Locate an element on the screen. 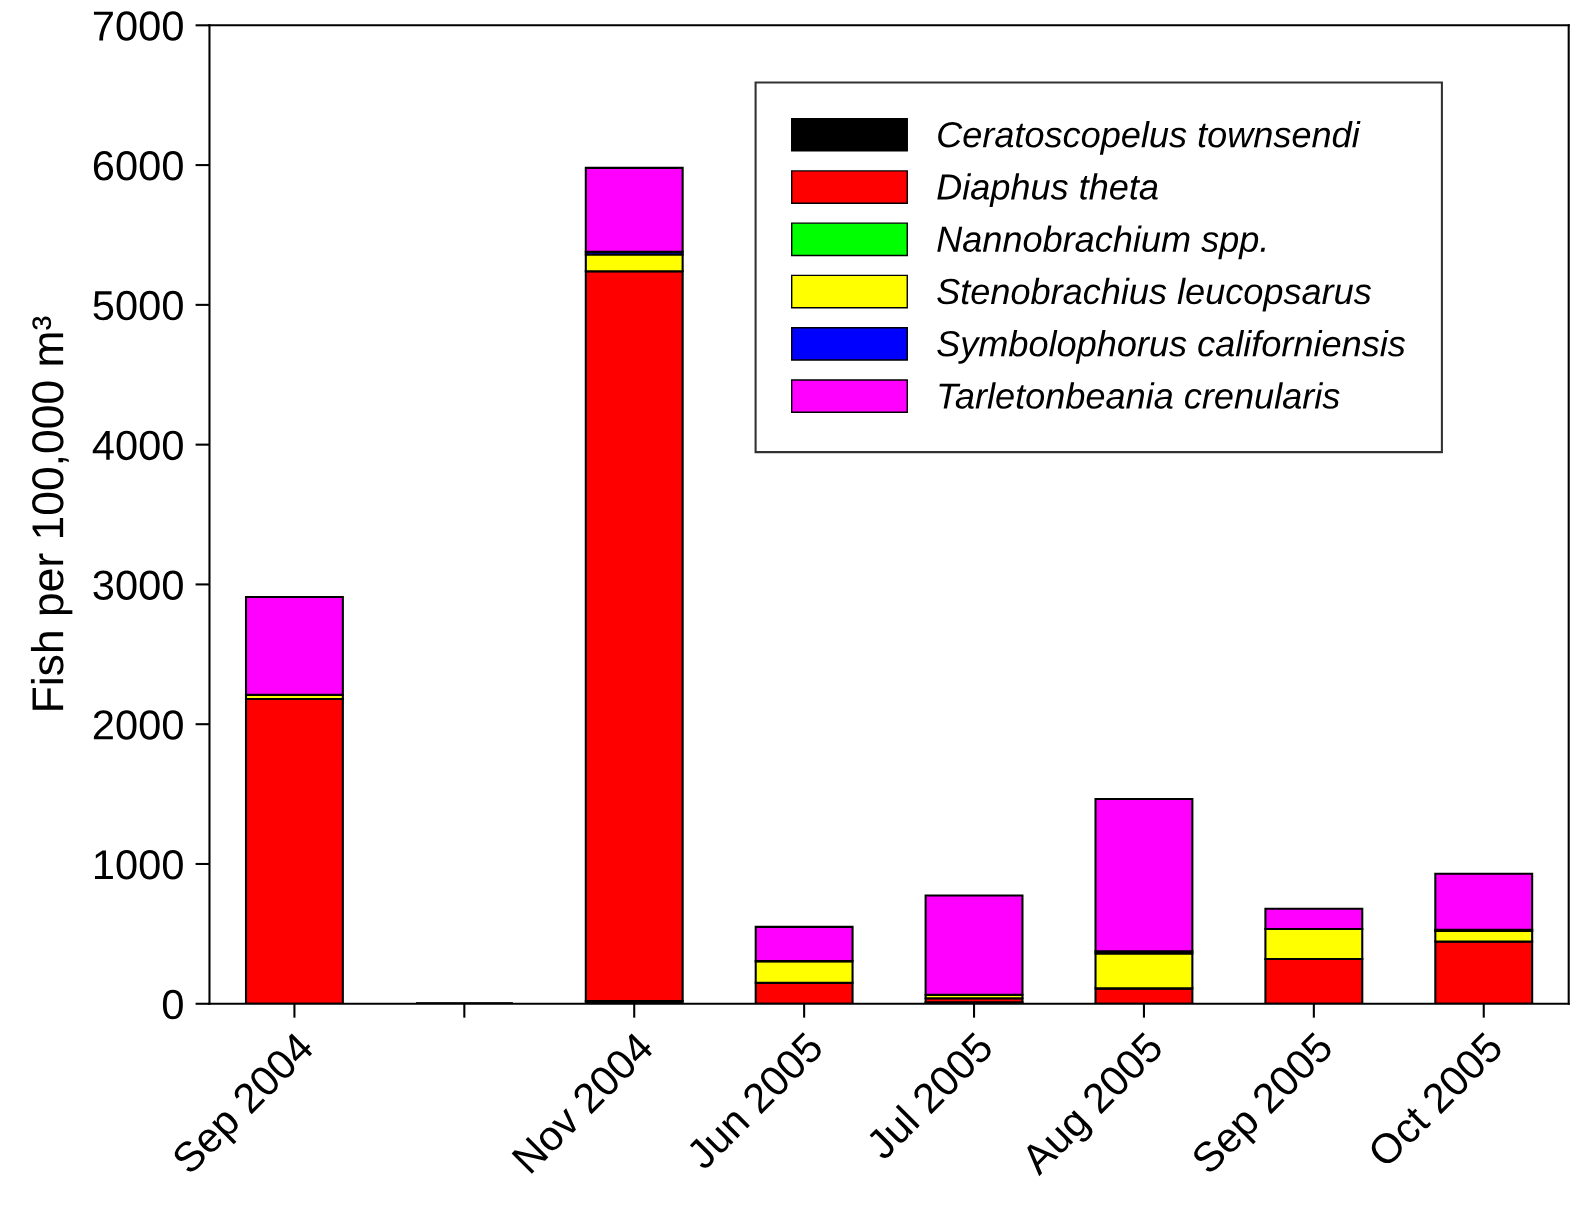  legend-label: Stenobrachius leucopsarus is located at coordinates (1154, 294).